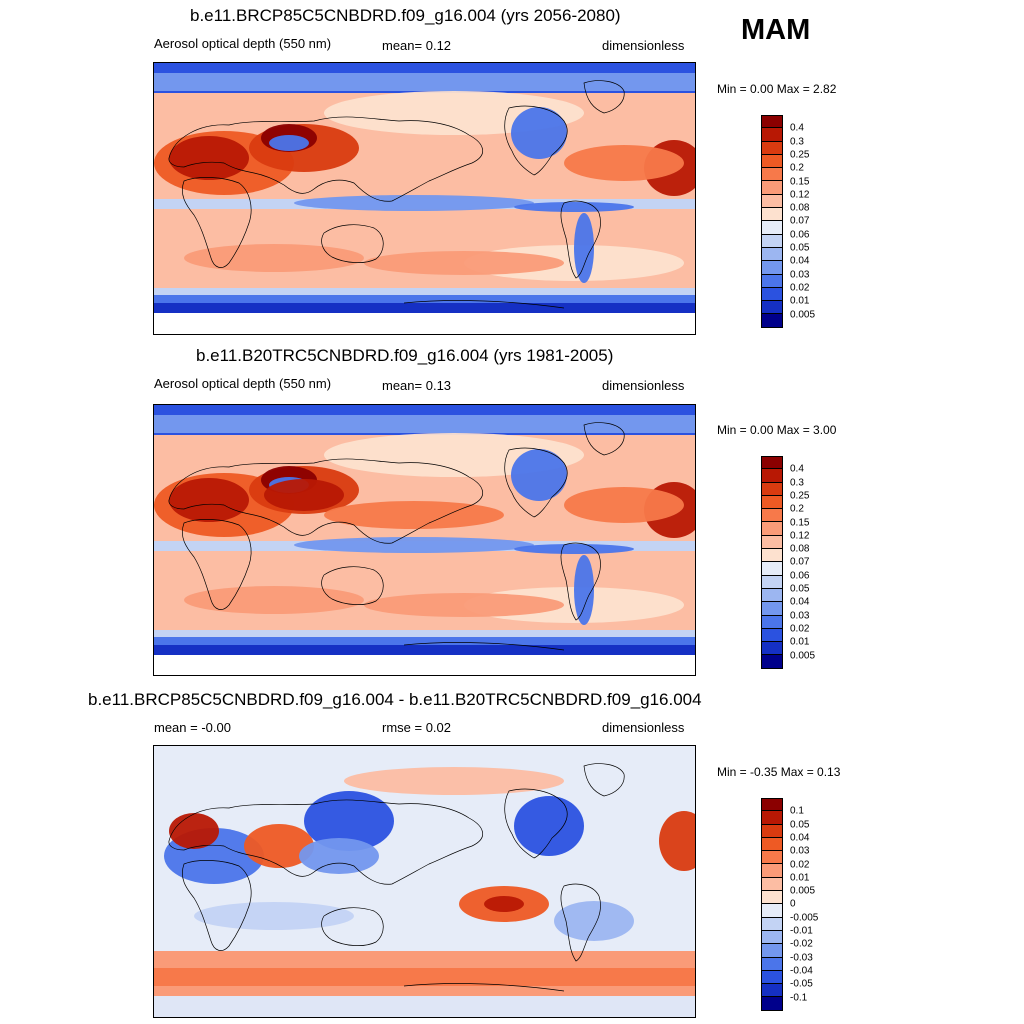 Image resolution: width=1024 pixels, height=1024 pixels. I want to click on south-asia-increase, so click(279, 846).